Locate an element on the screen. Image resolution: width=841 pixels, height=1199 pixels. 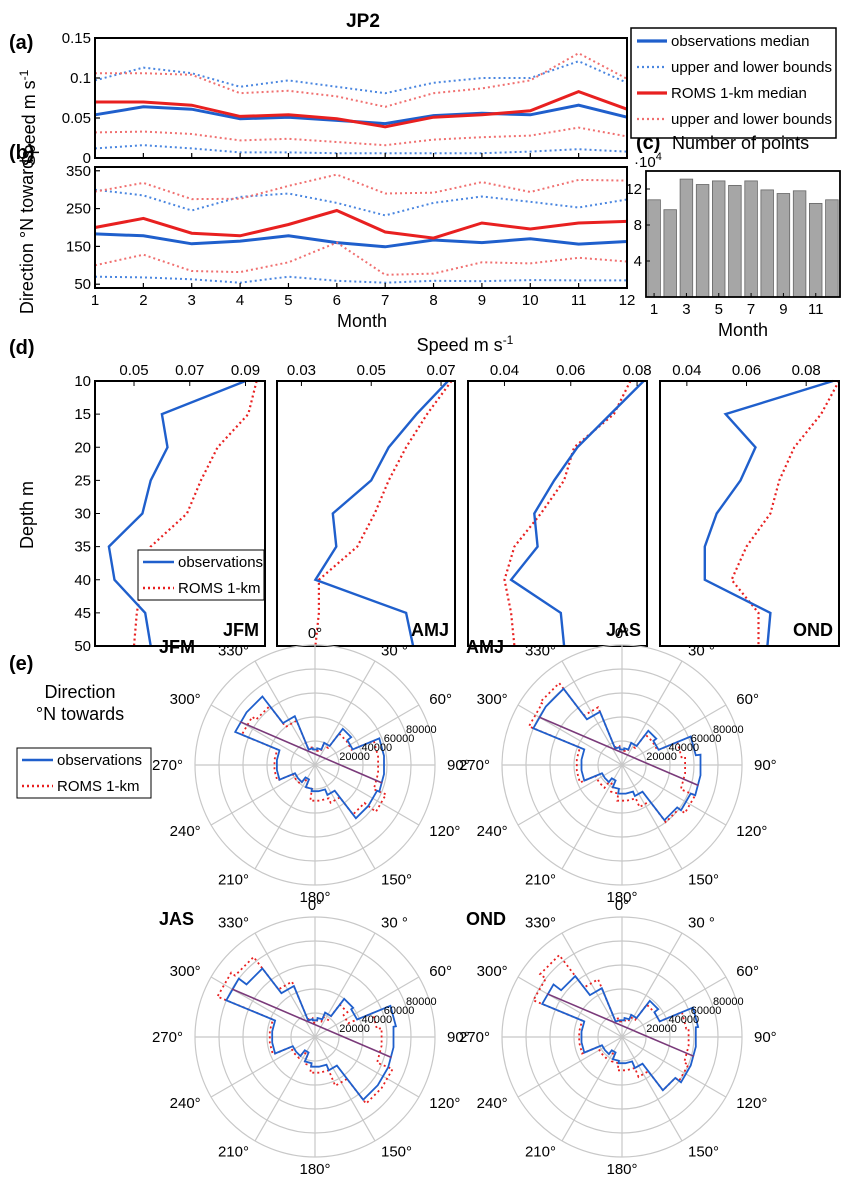
rose-angle-label-0: 0° is located at coordinates (622, 633).